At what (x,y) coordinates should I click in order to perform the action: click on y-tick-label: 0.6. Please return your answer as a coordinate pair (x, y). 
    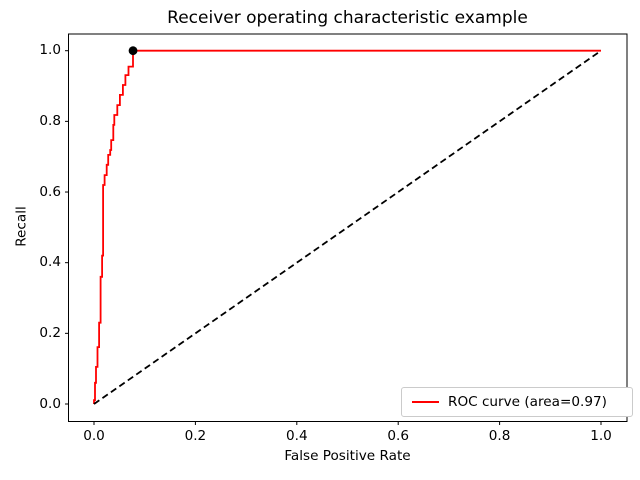
    Looking at the image, I should click on (50, 191).